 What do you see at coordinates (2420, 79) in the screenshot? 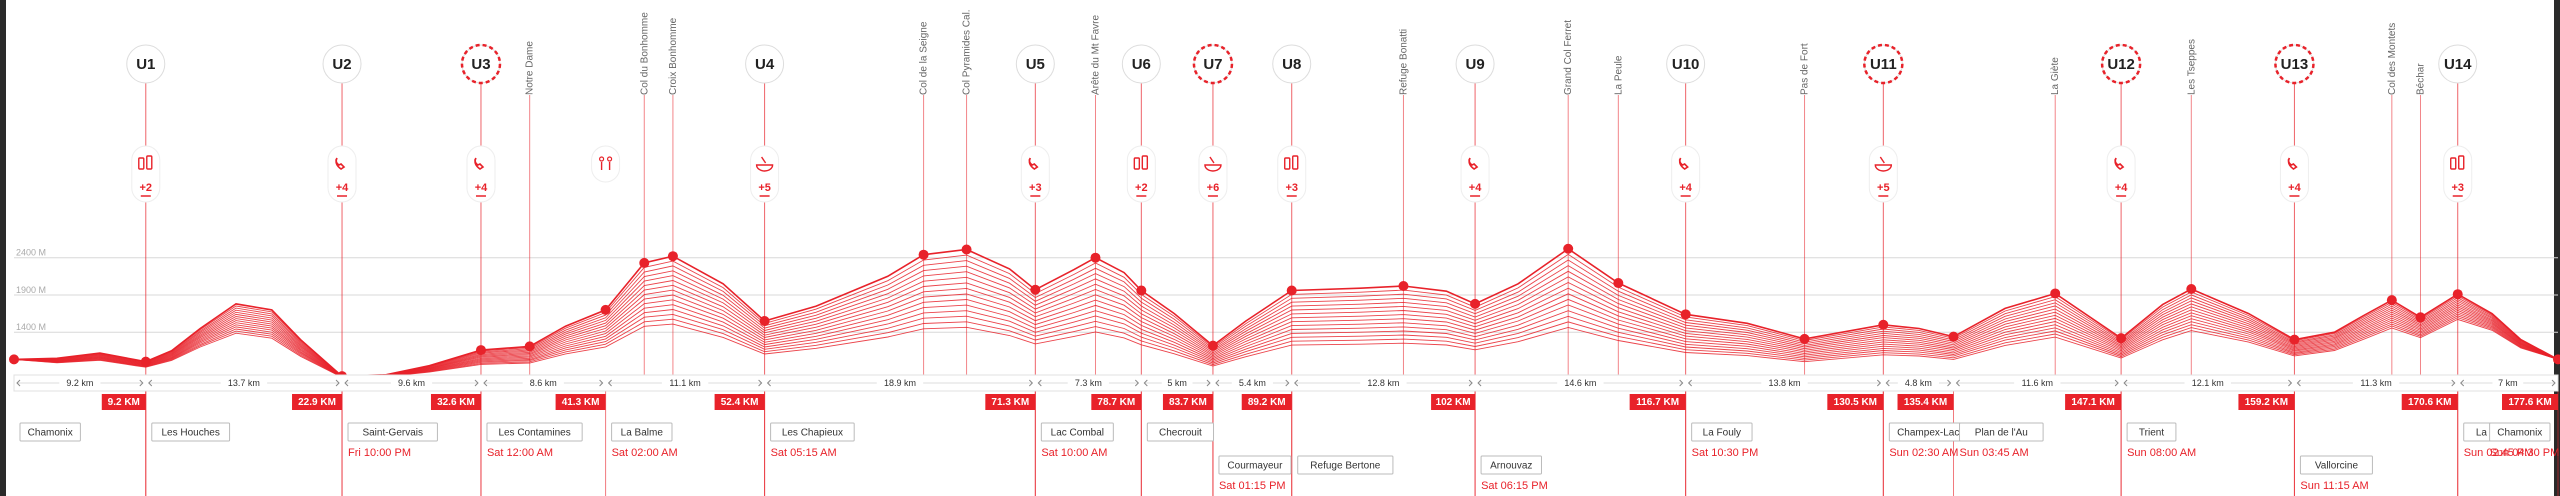
I see `peak-name-label: Béchar` at bounding box center [2420, 79].